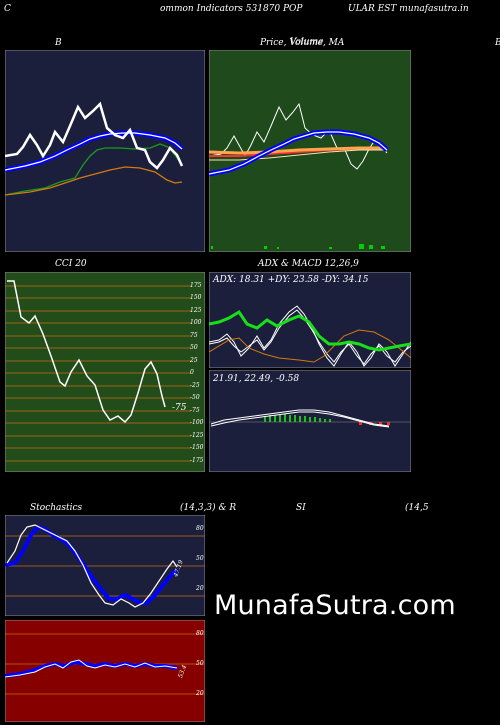 The height and width of the screenshot is (725, 500). What do you see at coordinates (58, 43) in the screenshot?
I see `bollinger-title: B` at bounding box center [58, 43].